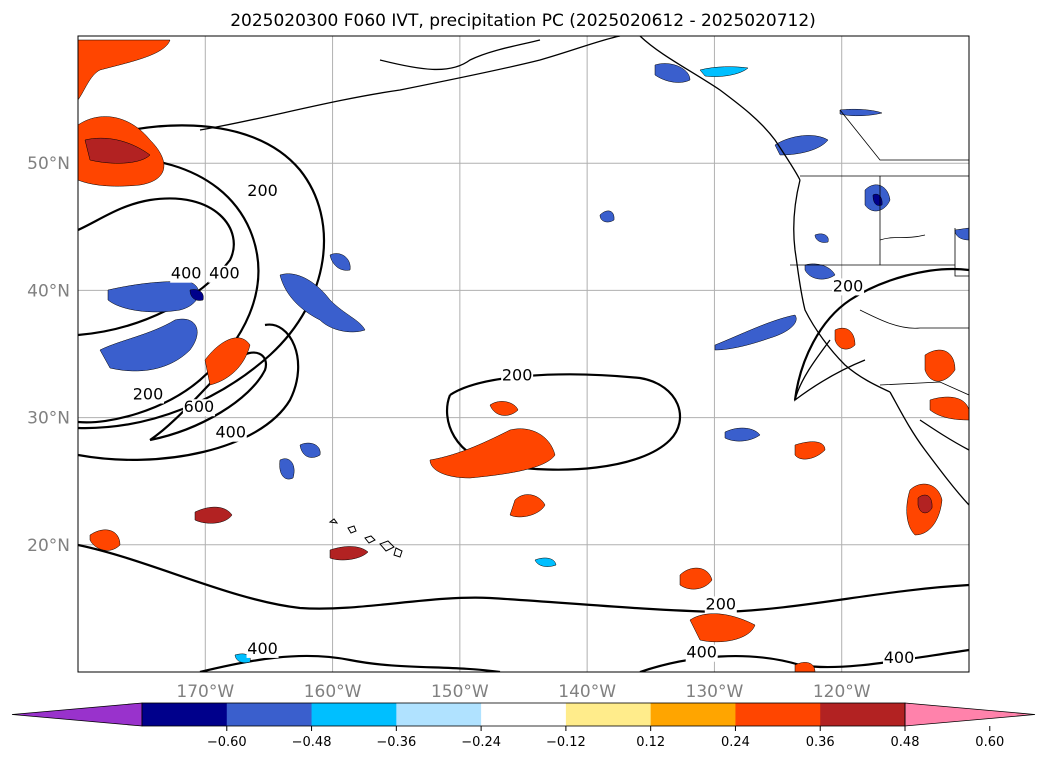 Image resolution: width=1047 pixels, height=765 pixels. What do you see at coordinates (970, 714) in the screenshot?
I see `colorbar-extend-high` at bounding box center [970, 714].